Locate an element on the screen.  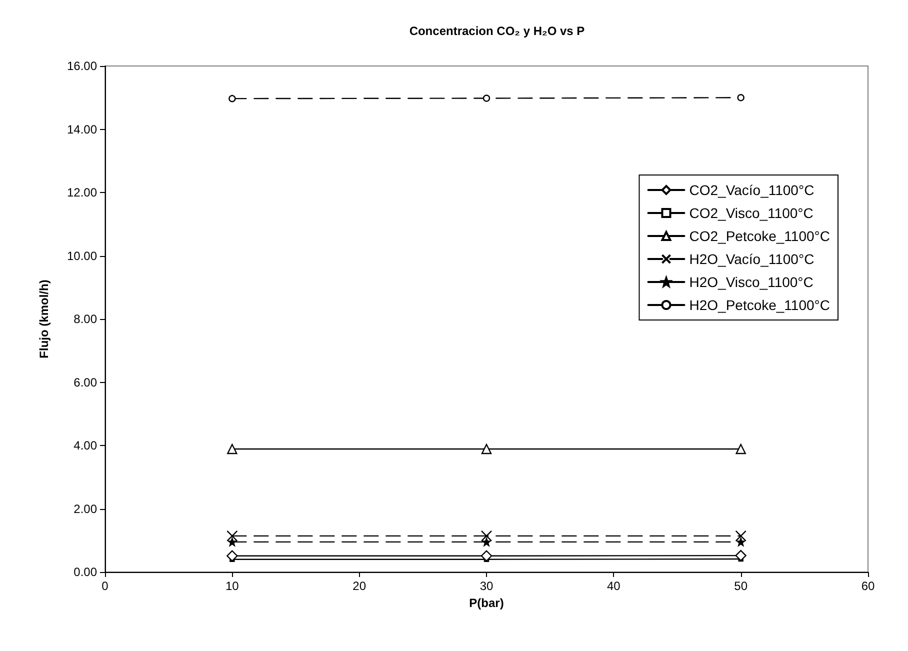
legend-label: CO2_Petcoke_1100°C is located at coordinates (759, 236).